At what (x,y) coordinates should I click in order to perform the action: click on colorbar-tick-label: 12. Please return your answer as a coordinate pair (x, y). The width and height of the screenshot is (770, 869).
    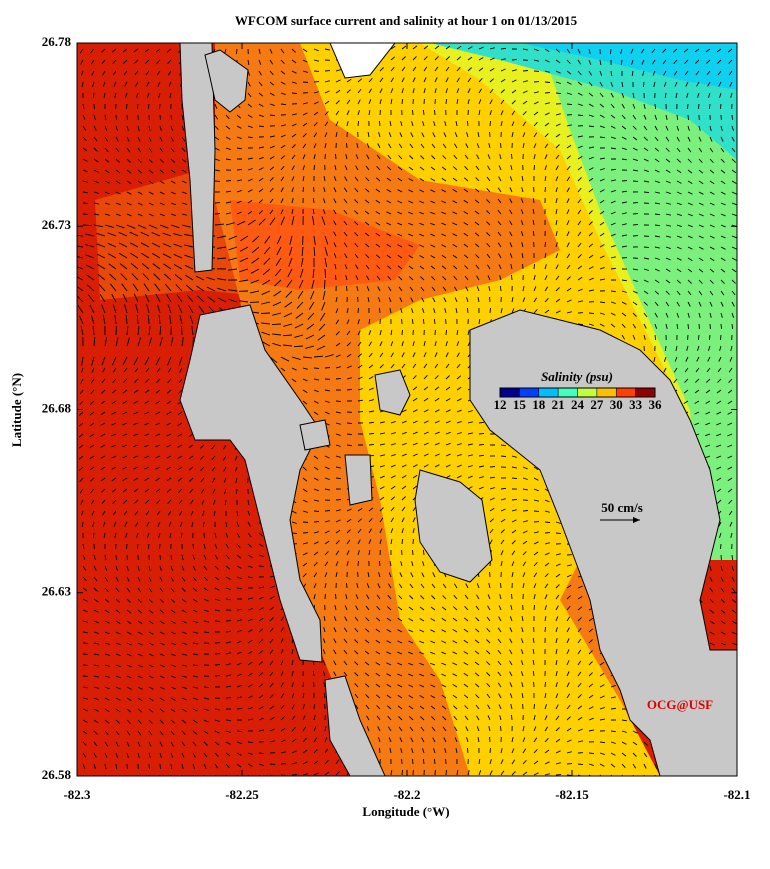
    Looking at the image, I should click on (500, 404).